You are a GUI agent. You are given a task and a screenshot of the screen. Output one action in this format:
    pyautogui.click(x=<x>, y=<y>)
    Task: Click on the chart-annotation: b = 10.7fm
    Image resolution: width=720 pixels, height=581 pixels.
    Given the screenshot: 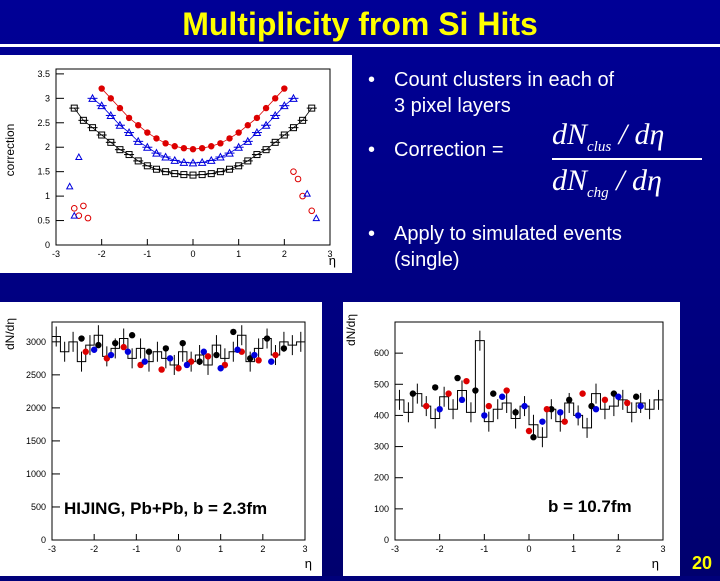 What is the action you would take?
    pyautogui.click(x=590, y=506)
    